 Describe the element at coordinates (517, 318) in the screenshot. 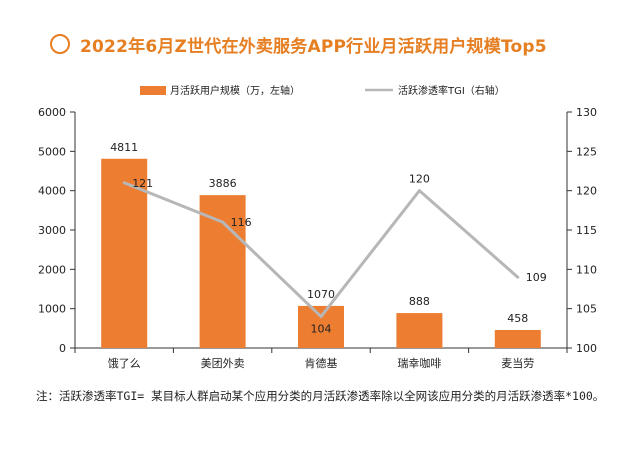

I see `bar-value-label: 458` at that location.